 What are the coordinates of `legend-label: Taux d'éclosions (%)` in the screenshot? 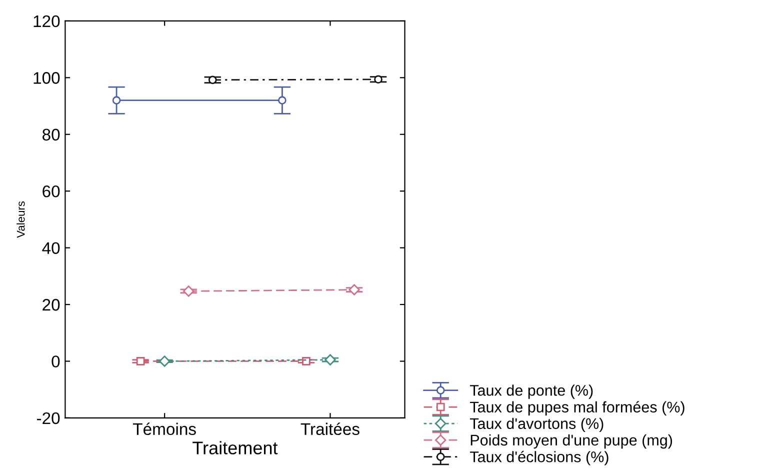 It's located at (539, 458).